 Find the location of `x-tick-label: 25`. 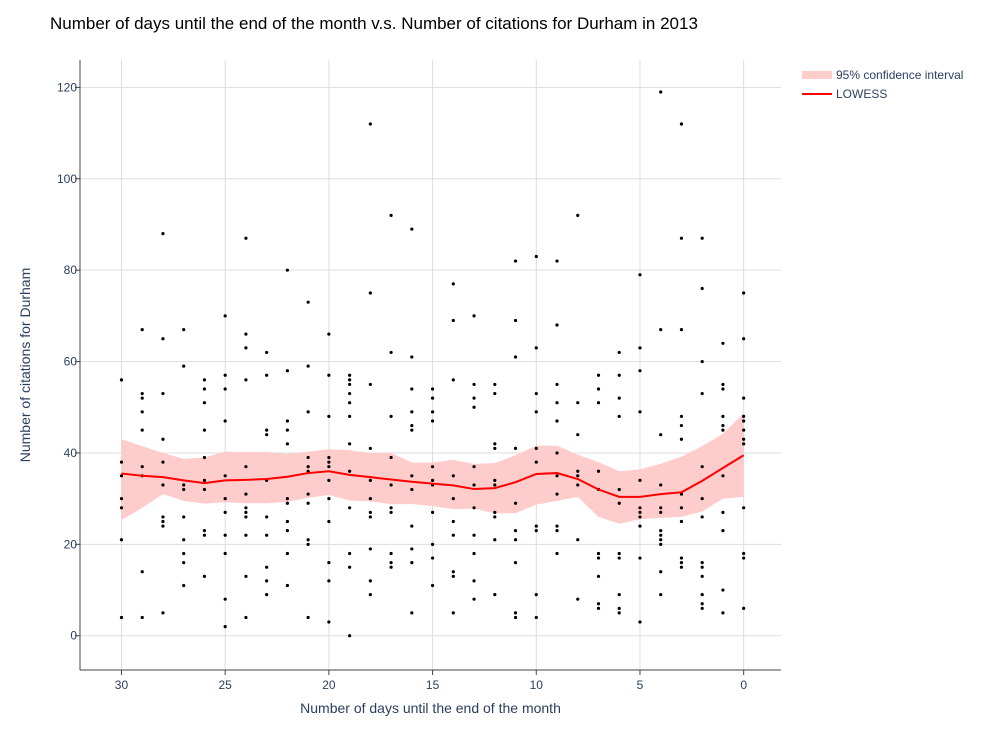

x-tick-label: 25 is located at coordinates (225, 685).